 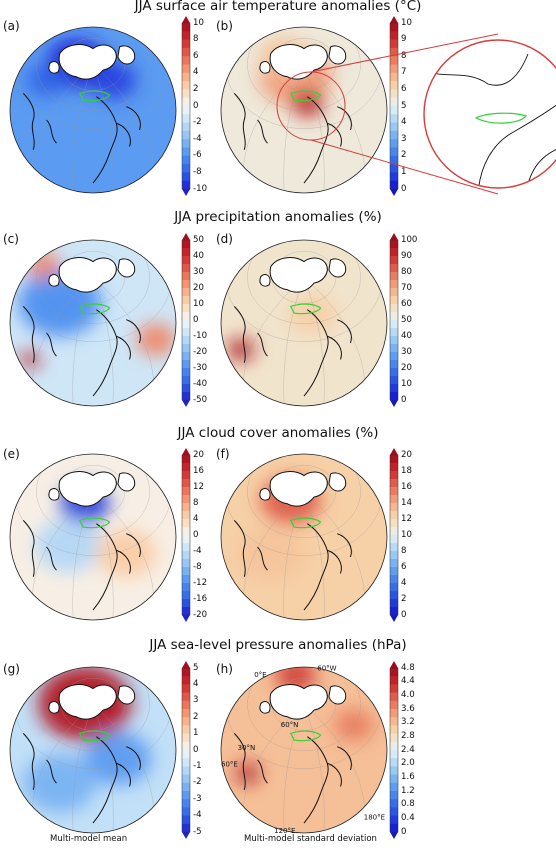 I want to click on colorbar-tick-label: -3, so click(x=197, y=798).